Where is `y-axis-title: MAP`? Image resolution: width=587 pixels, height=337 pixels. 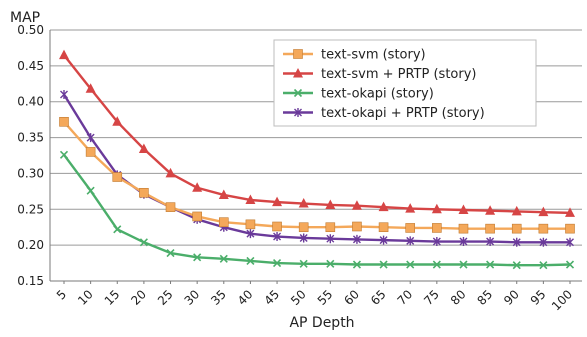 y-axis-title: MAP is located at coordinates (25, 18).